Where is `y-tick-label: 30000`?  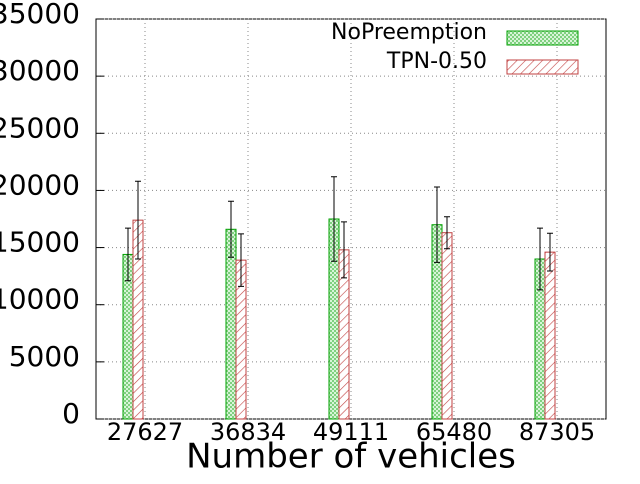 y-tick-label: 30000 is located at coordinates (40, 70).